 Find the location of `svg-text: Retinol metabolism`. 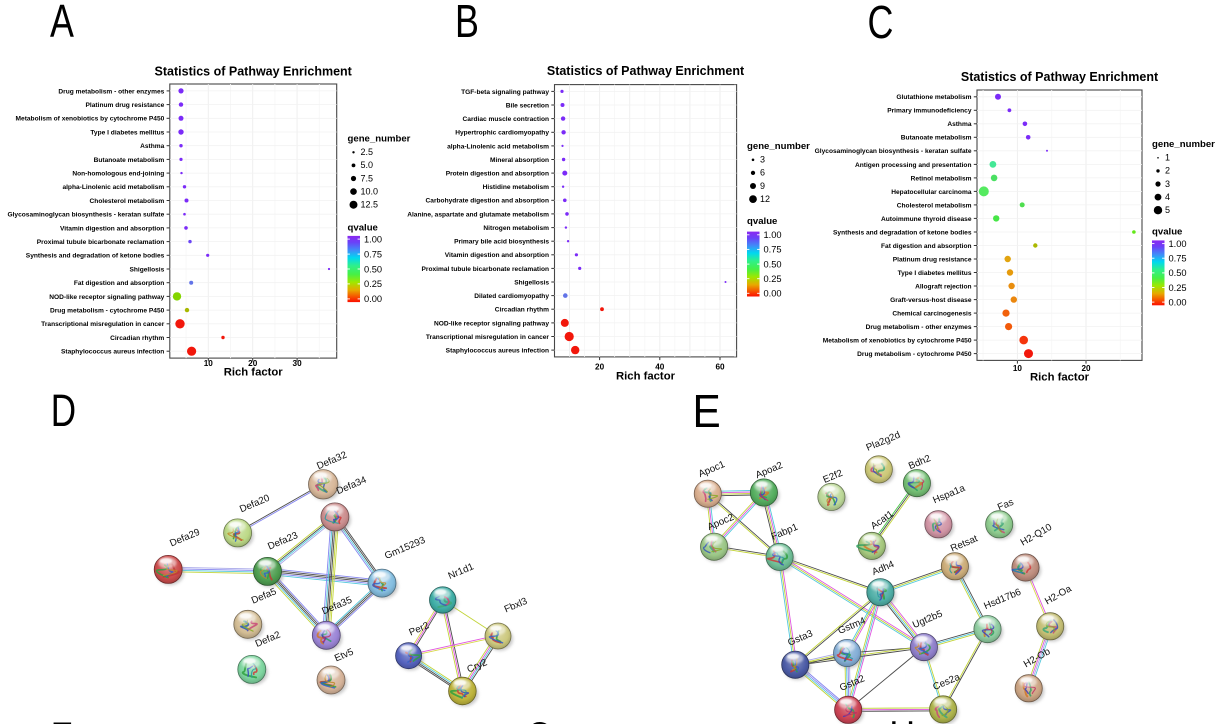

svg-text: Retinol metabolism is located at coordinates (941, 178).